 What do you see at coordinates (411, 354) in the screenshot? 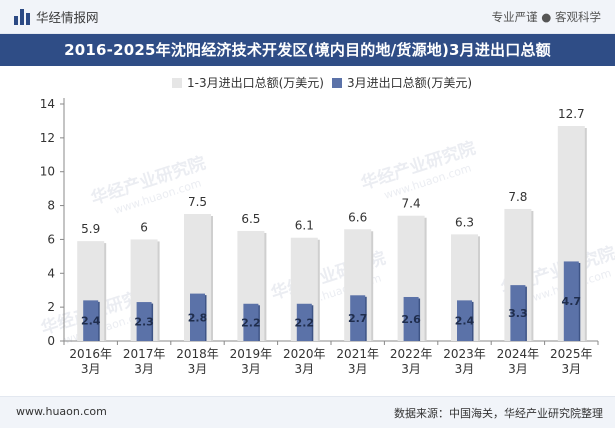
I see `x-tick-label: 2022年` at bounding box center [411, 354].